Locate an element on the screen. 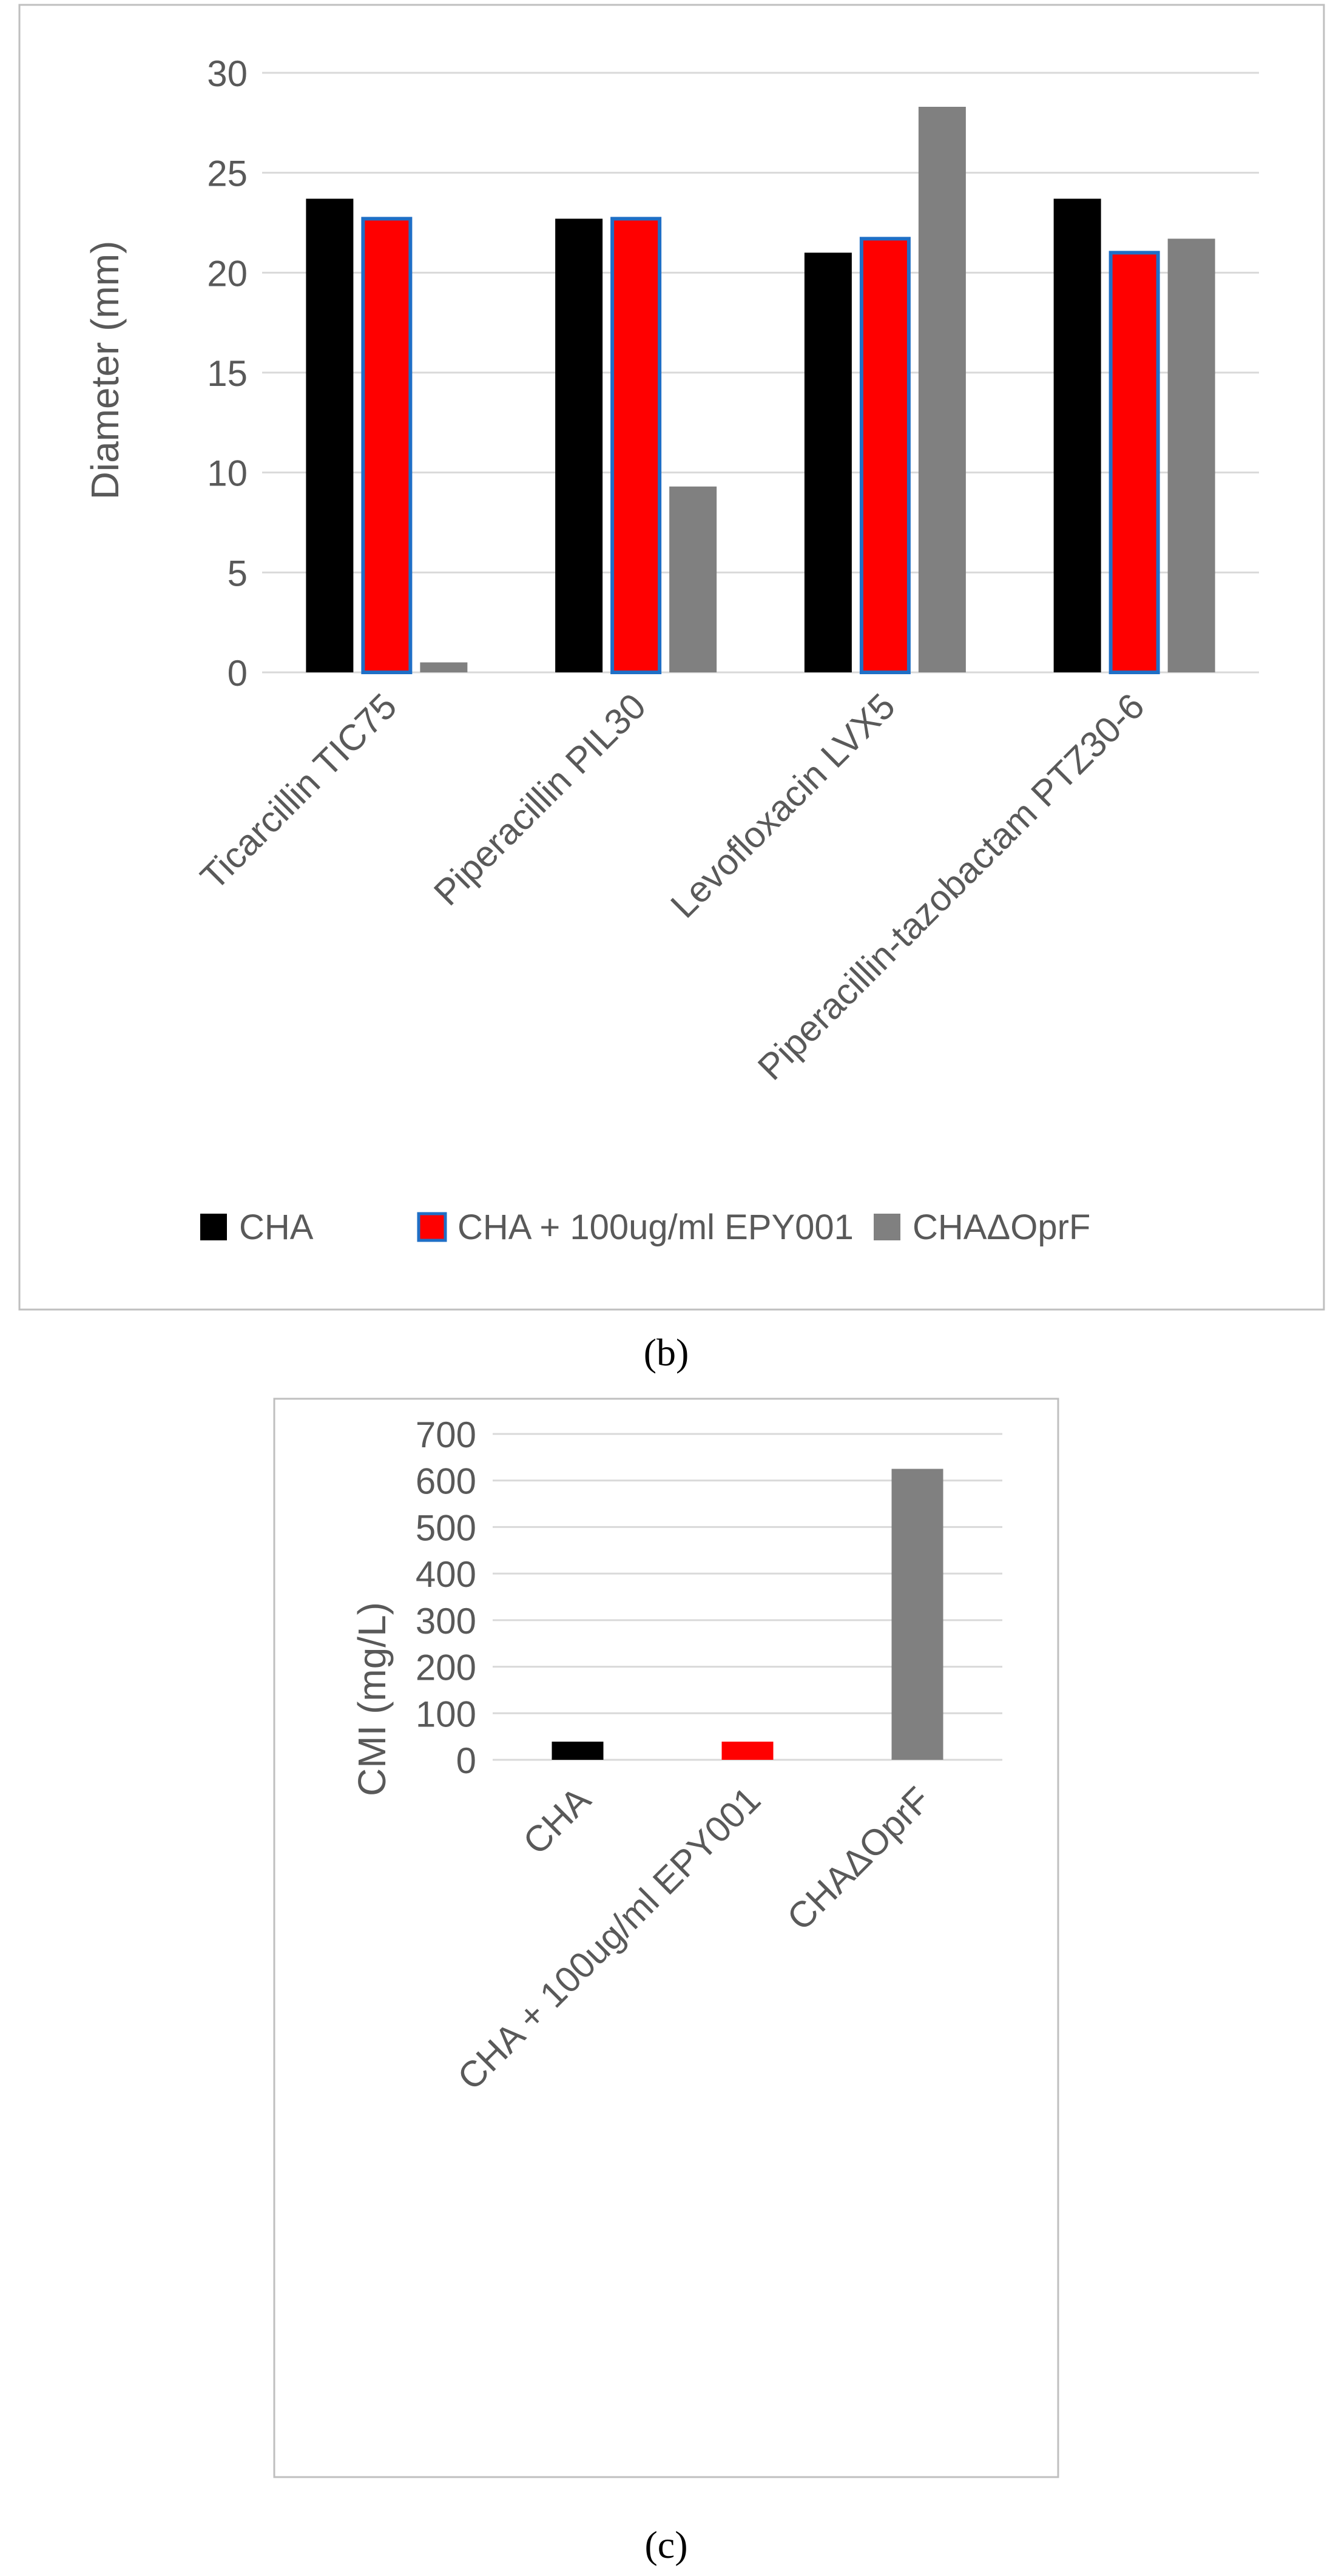 Image resolution: width=1333 pixels, height=2576 pixels. legend-label-cha-100ug-ml-epy001: CHA + 100ug/ml EPY001 is located at coordinates (655, 1227).